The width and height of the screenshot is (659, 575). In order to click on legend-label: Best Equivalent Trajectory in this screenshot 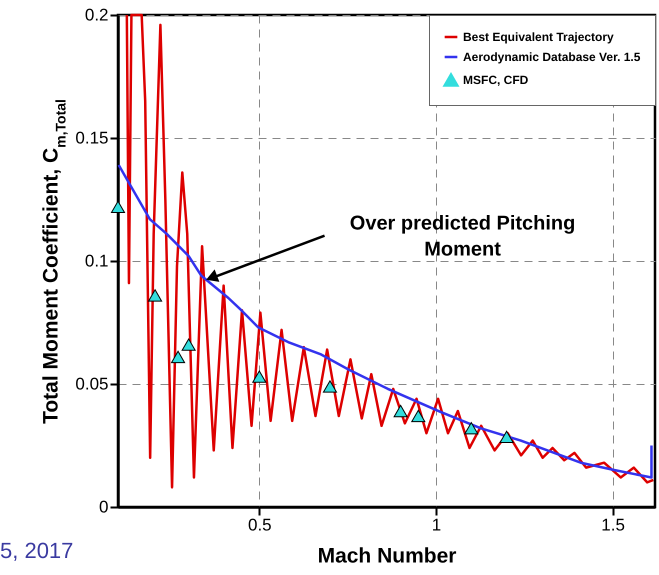, I will do `click(538, 37)`.